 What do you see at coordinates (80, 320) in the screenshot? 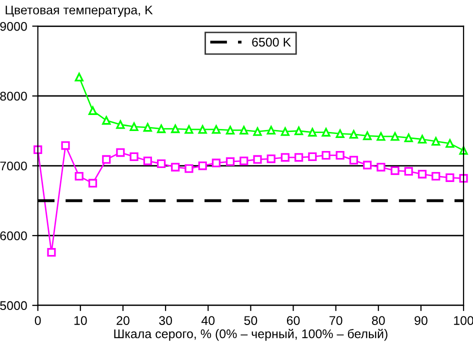
I see `x-tick-label: 10` at bounding box center [80, 320].